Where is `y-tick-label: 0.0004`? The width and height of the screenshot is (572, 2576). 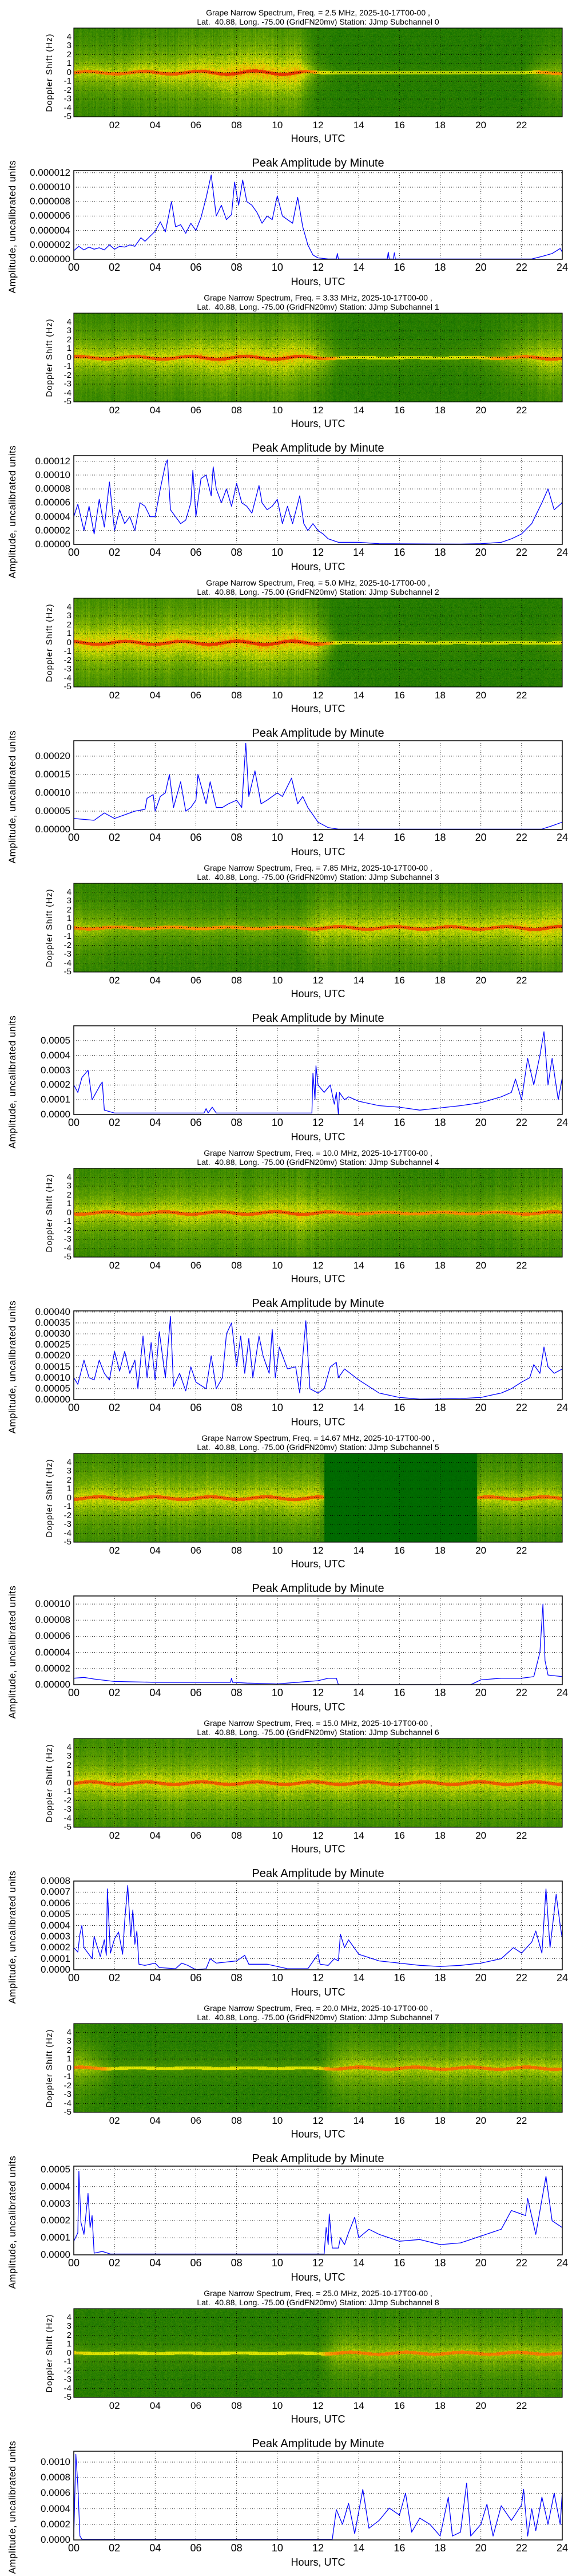 y-tick-label: 0.0004 is located at coordinates (55, 2508).